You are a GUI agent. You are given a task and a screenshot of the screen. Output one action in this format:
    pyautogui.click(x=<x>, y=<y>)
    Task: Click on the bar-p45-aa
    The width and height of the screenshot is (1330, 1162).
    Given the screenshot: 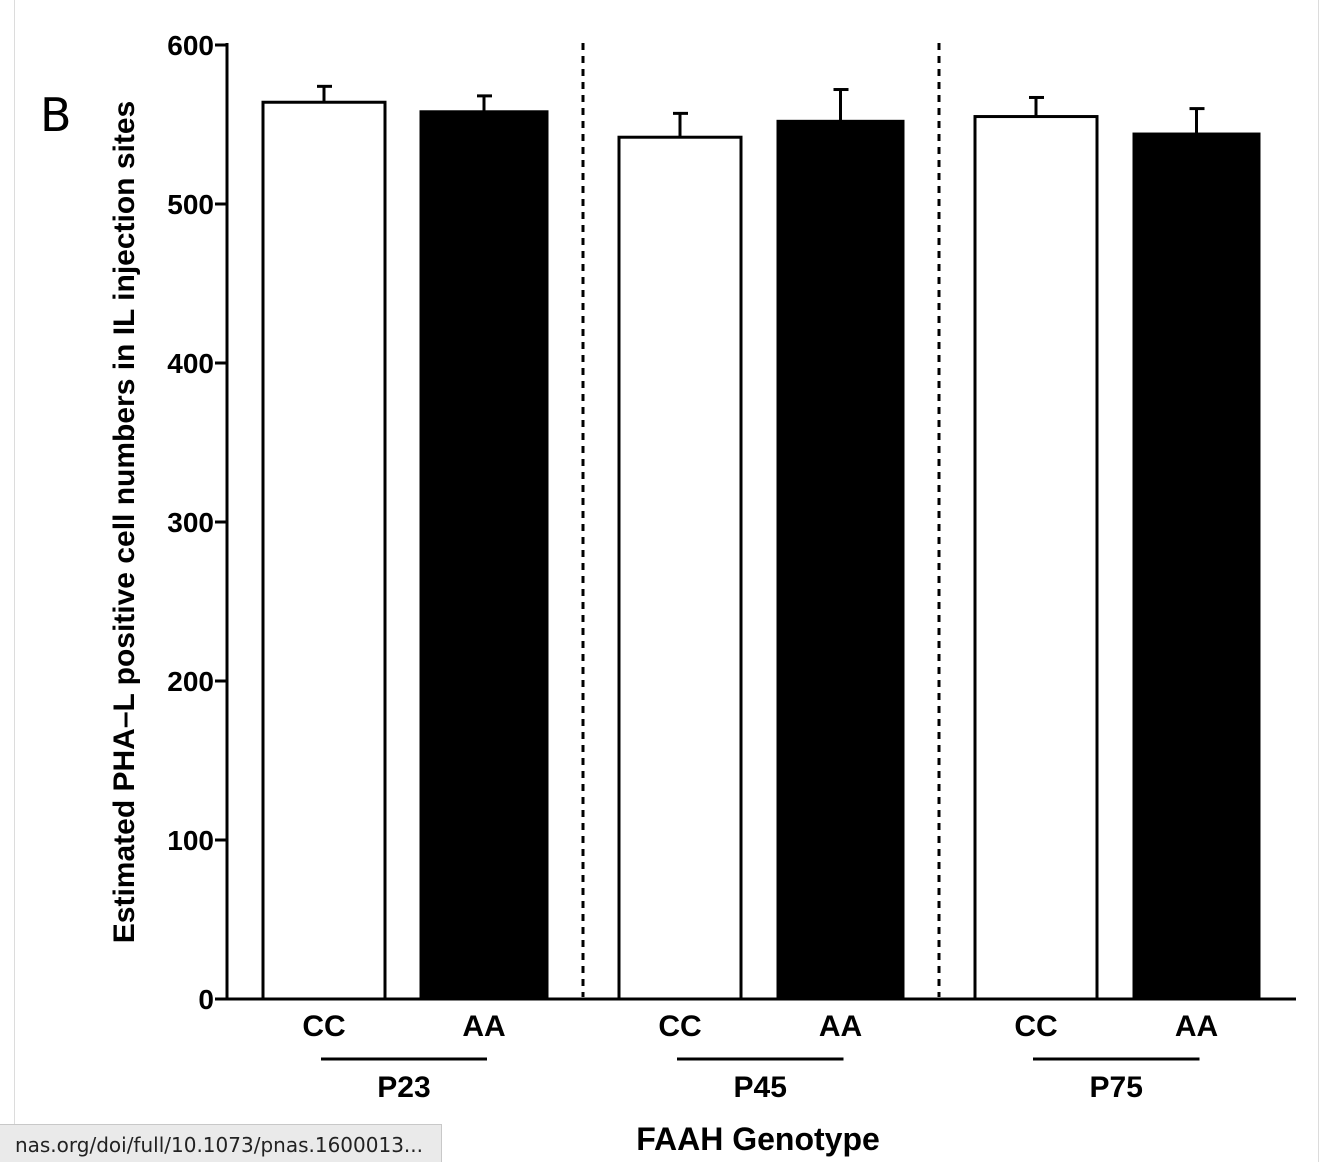 What is the action you would take?
    pyautogui.click(x=840, y=560)
    